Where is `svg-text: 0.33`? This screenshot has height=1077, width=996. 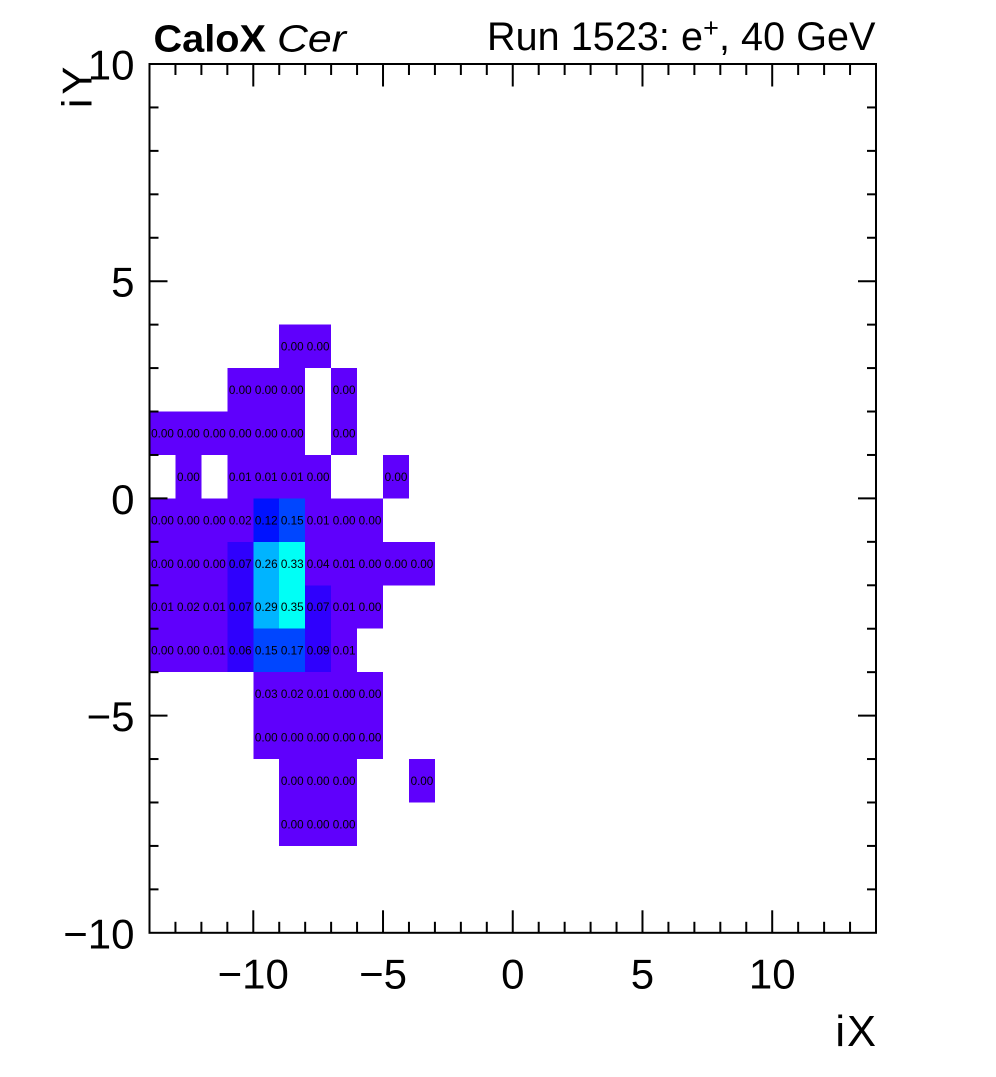
svg-text: 0.33 is located at coordinates (292, 564).